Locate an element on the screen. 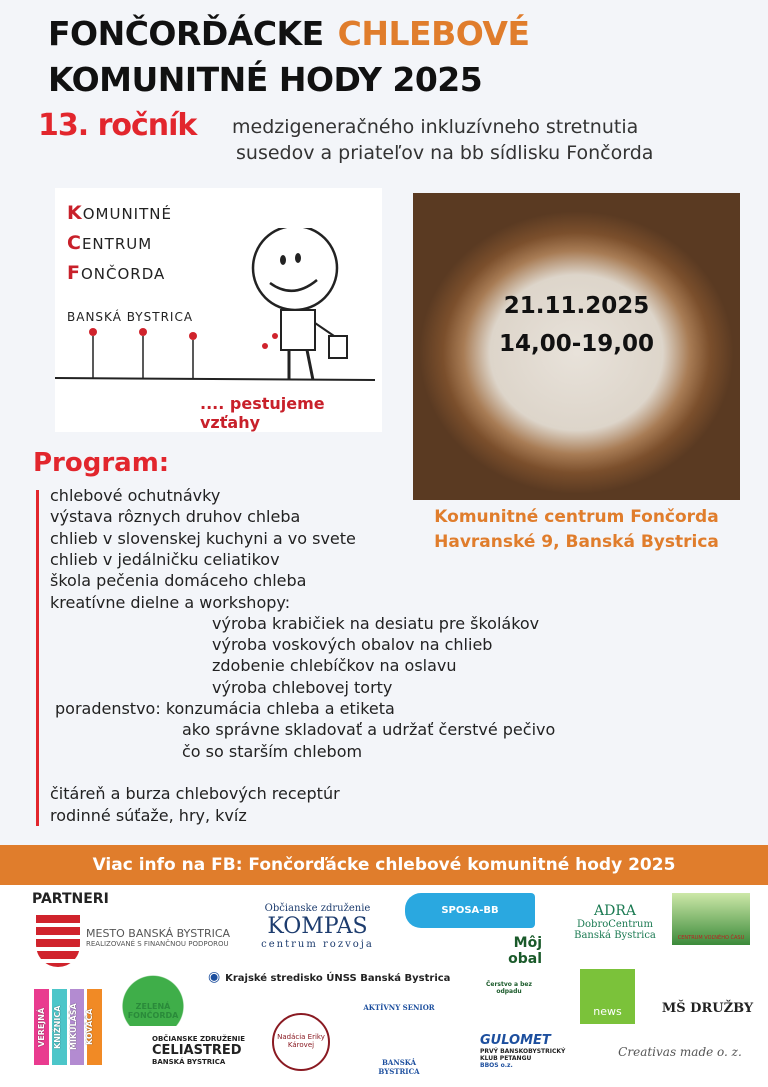 This screenshot has width=768, height=1087. logo-line: CENTRUM is located at coordinates (110, 243).